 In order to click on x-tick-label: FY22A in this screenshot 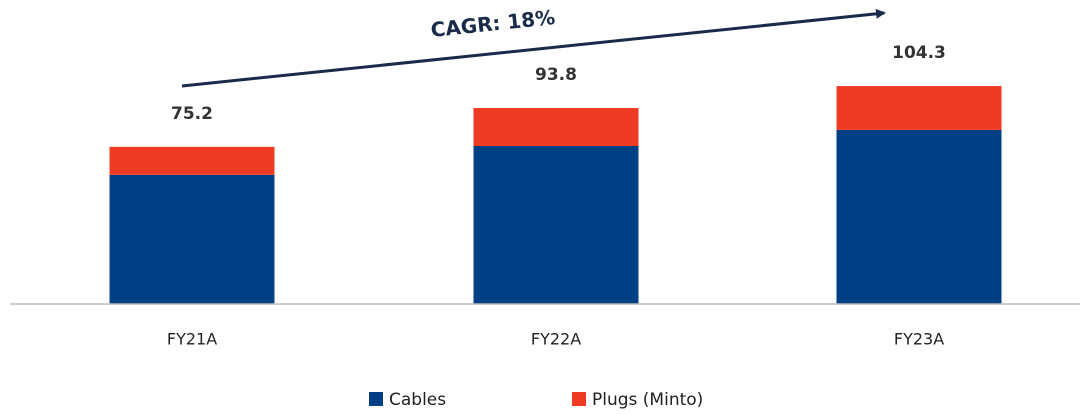, I will do `click(556, 339)`.